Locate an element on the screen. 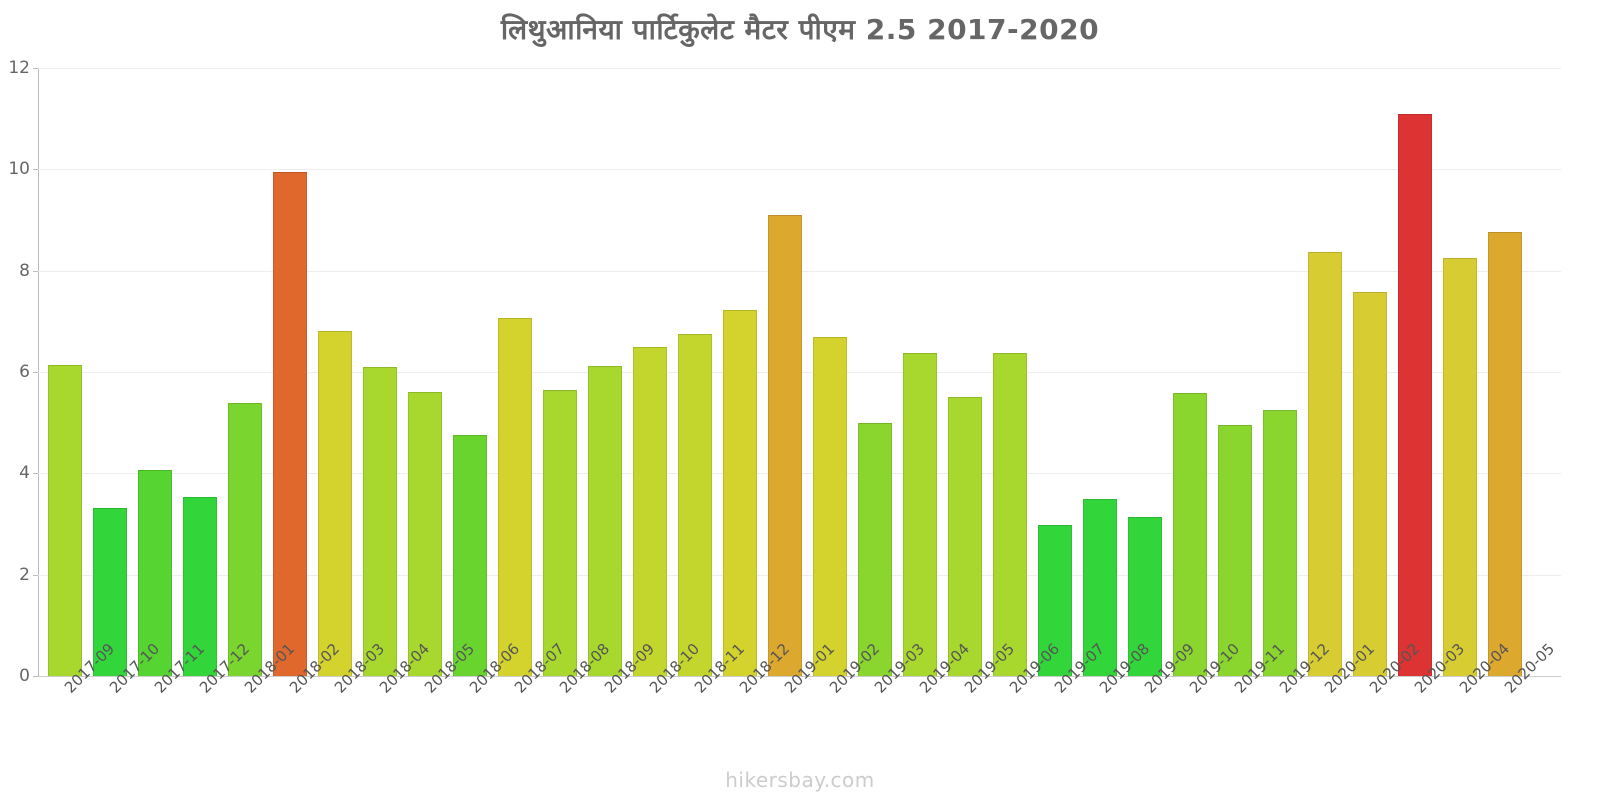 The image size is (1600, 800). y-tick-label: 6 is located at coordinates (24, 372).